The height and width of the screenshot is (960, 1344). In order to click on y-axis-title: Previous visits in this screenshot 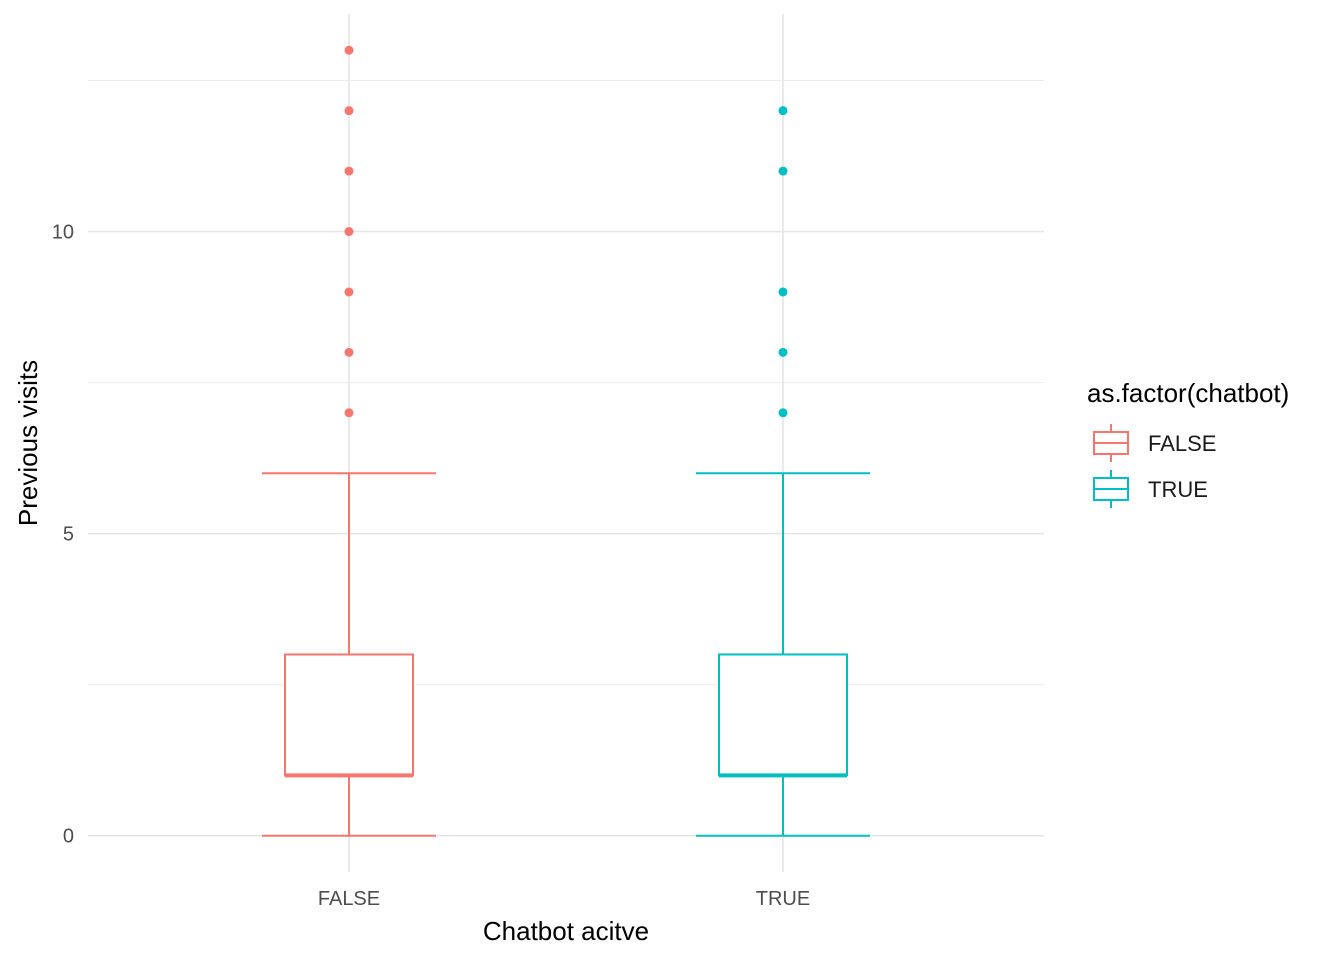, I will do `click(28, 443)`.